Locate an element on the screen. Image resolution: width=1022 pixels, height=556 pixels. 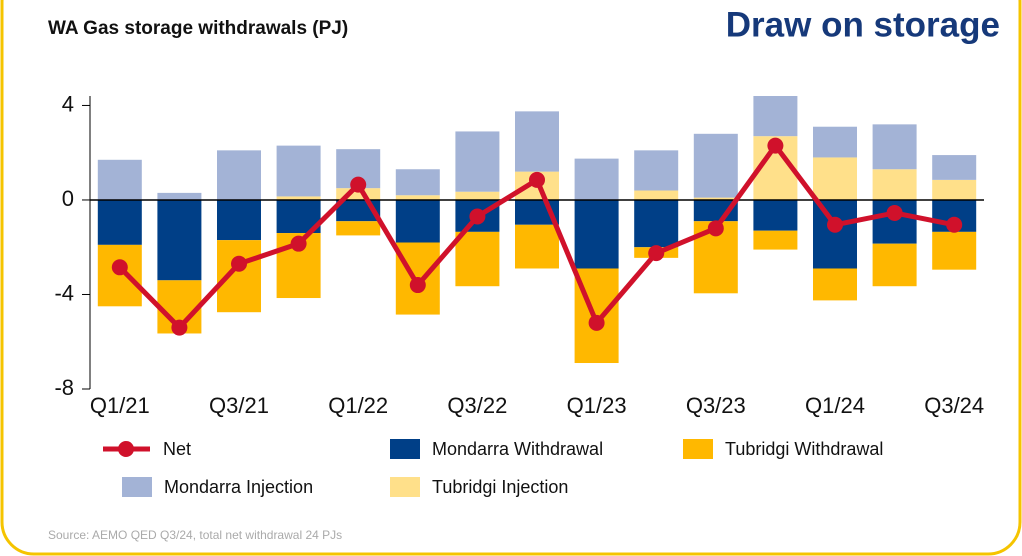
x-tick-label: Q1/21 is located at coordinates (120, 405).